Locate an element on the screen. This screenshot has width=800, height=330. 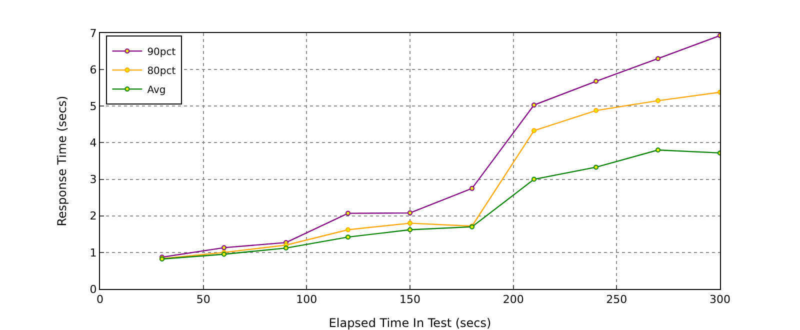
y-tick-label: 5 is located at coordinates (93, 106).